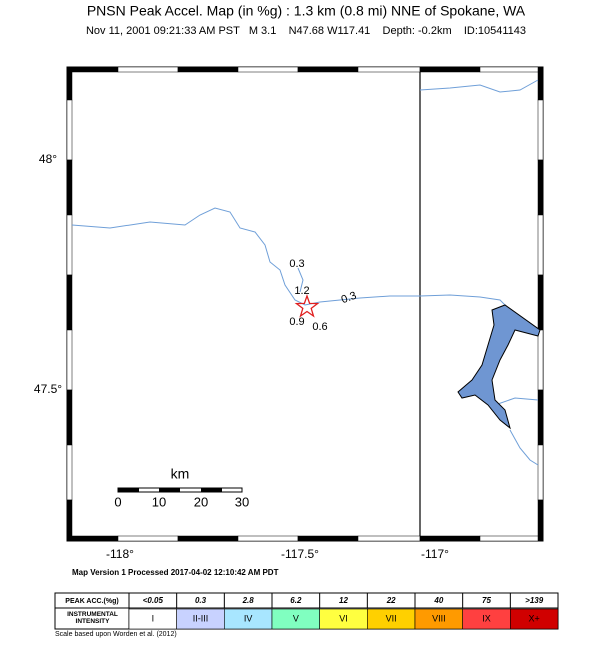 The image size is (612, 670). Describe the element at coordinates (439, 618) in the screenshot. I see `intensity-label: VIII` at that location.